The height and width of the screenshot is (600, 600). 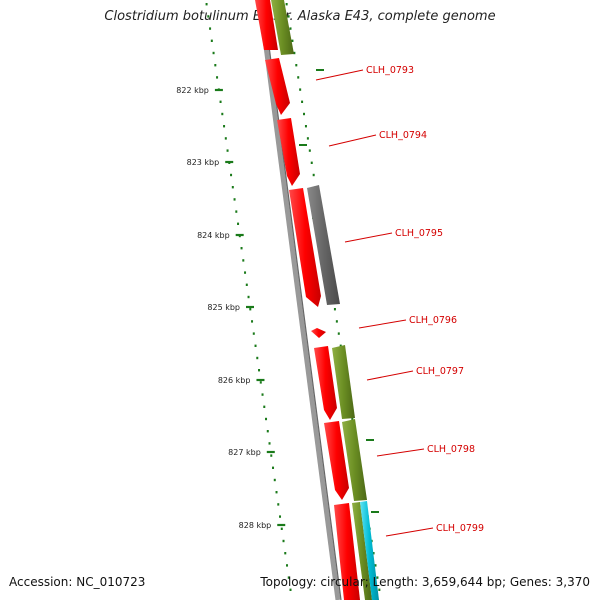 What do you see at coordinates (390, 70) in the screenshot?
I see `gene-label: CLH_0793` at bounding box center [390, 70].